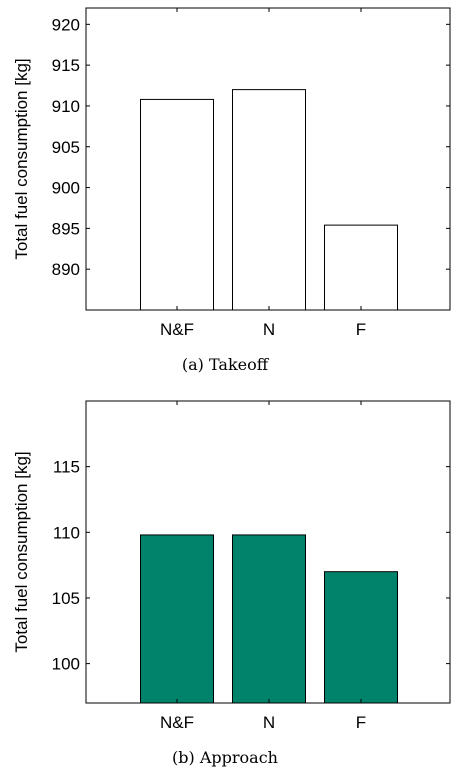  Describe the element at coordinates (66, 467) in the screenshot. I see `approach-y-tick-label: 115` at that location.